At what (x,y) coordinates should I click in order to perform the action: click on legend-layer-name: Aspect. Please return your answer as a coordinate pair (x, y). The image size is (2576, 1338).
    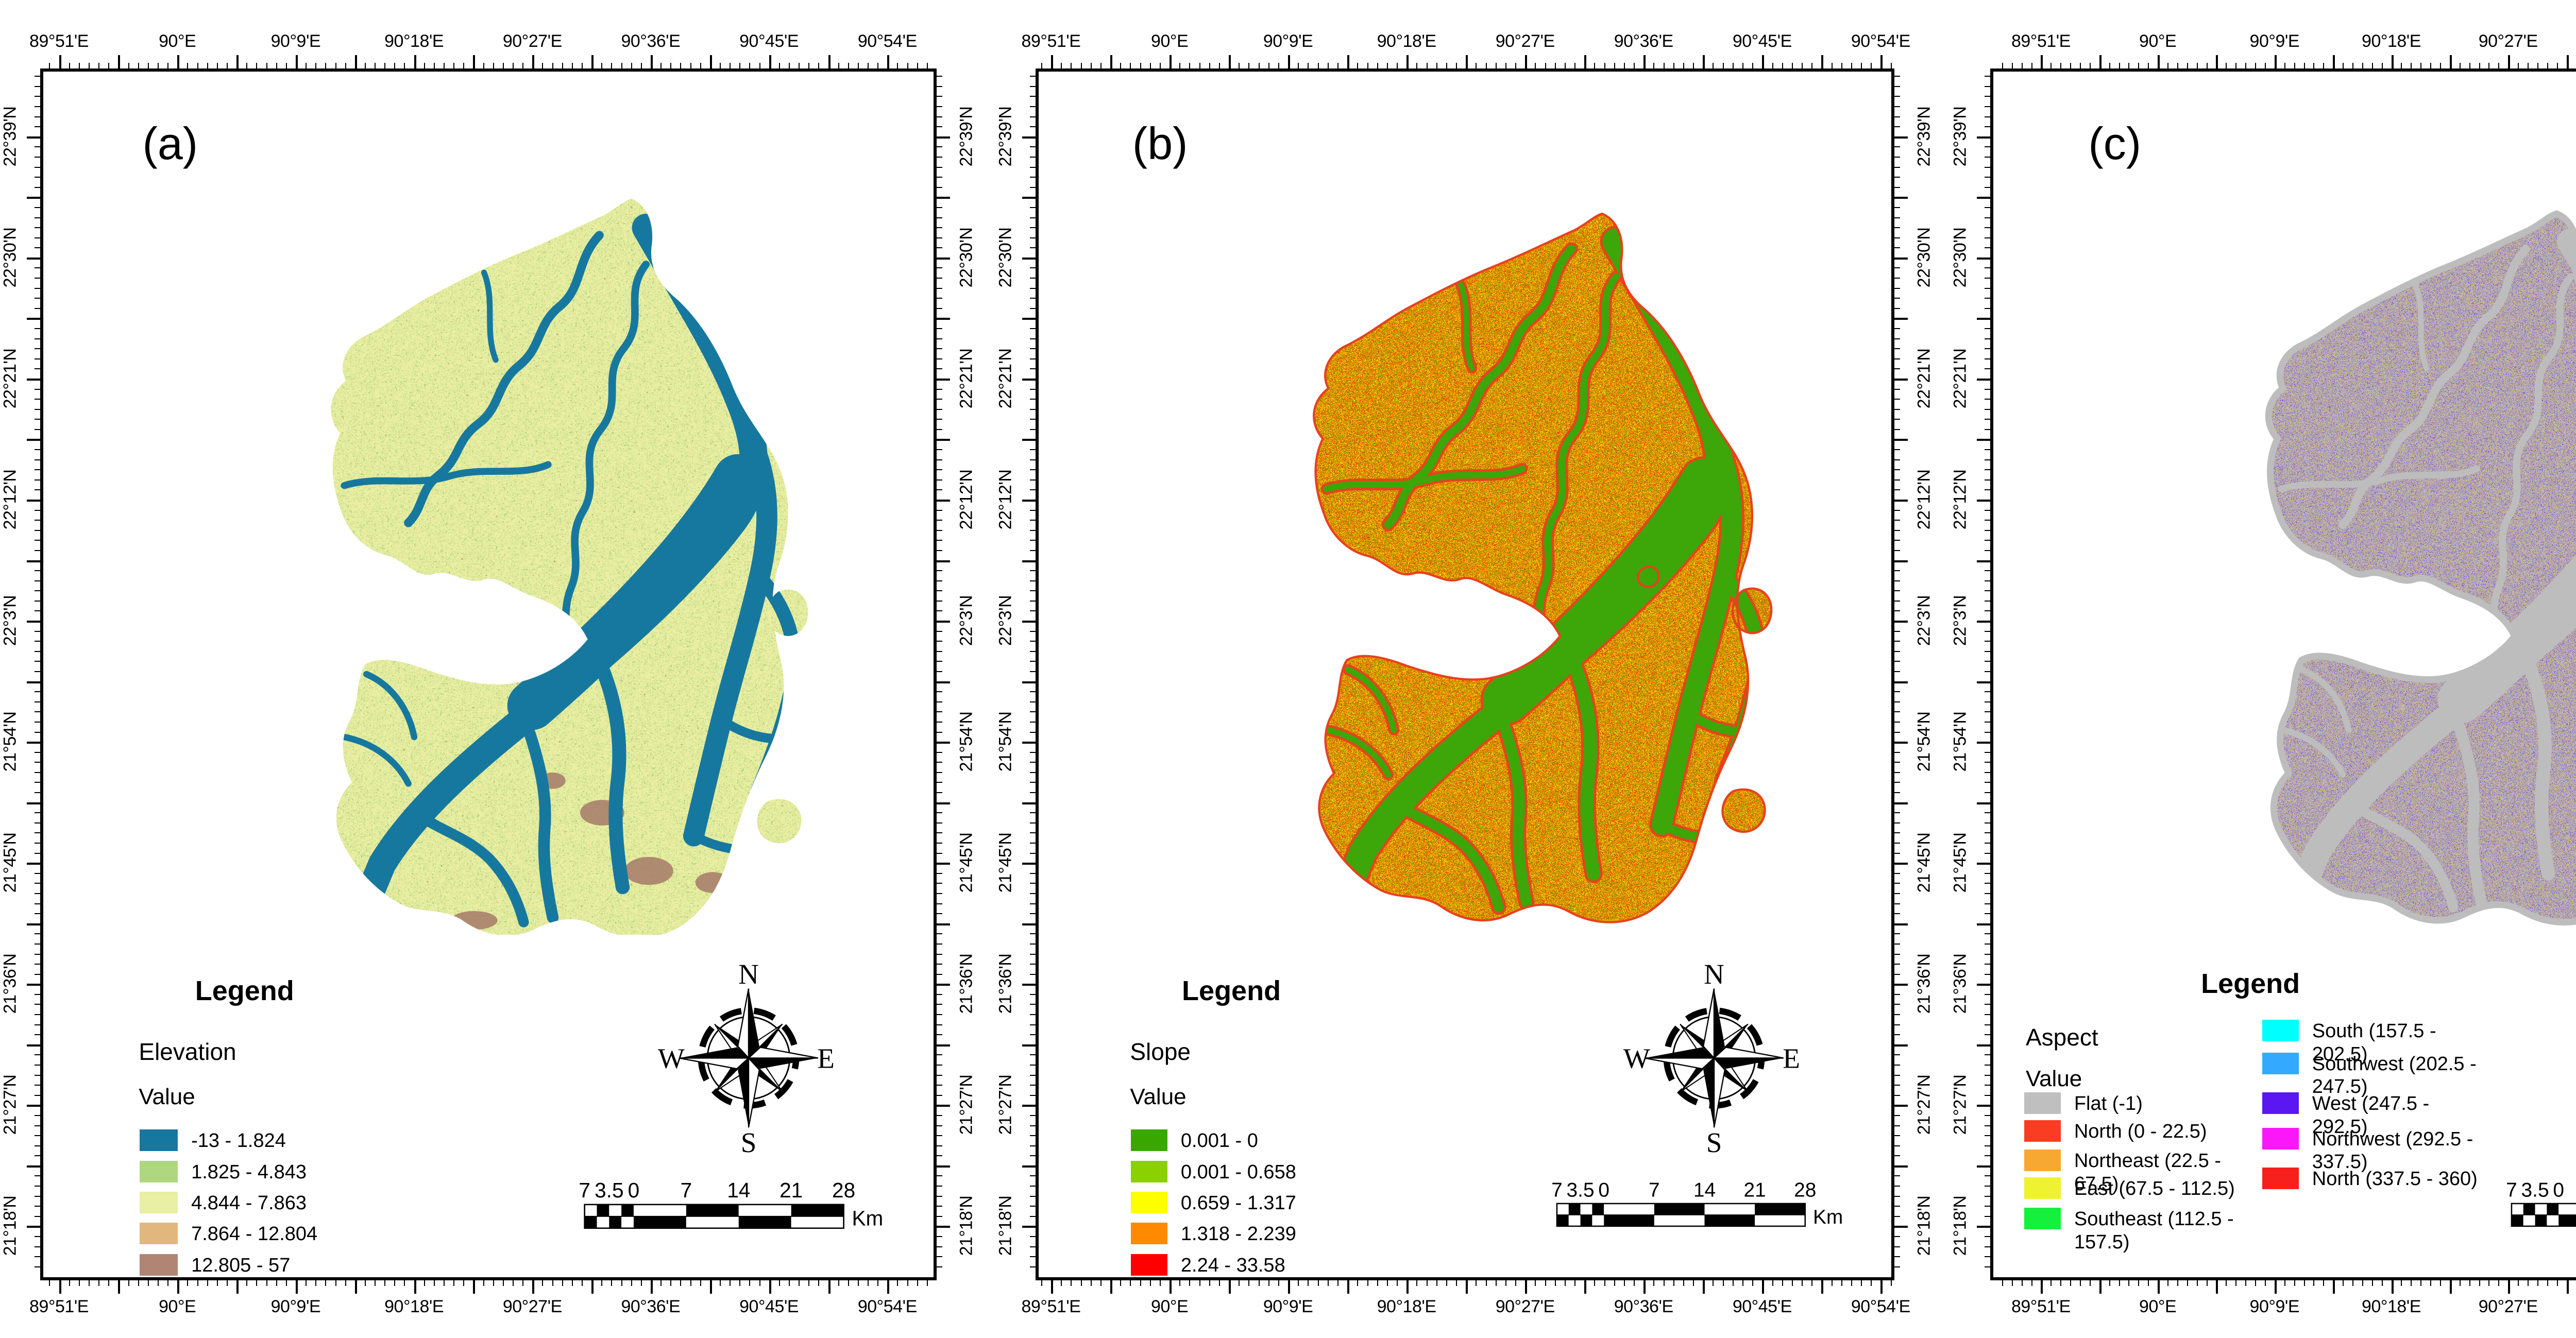
    Looking at the image, I should click on (2062, 1037).